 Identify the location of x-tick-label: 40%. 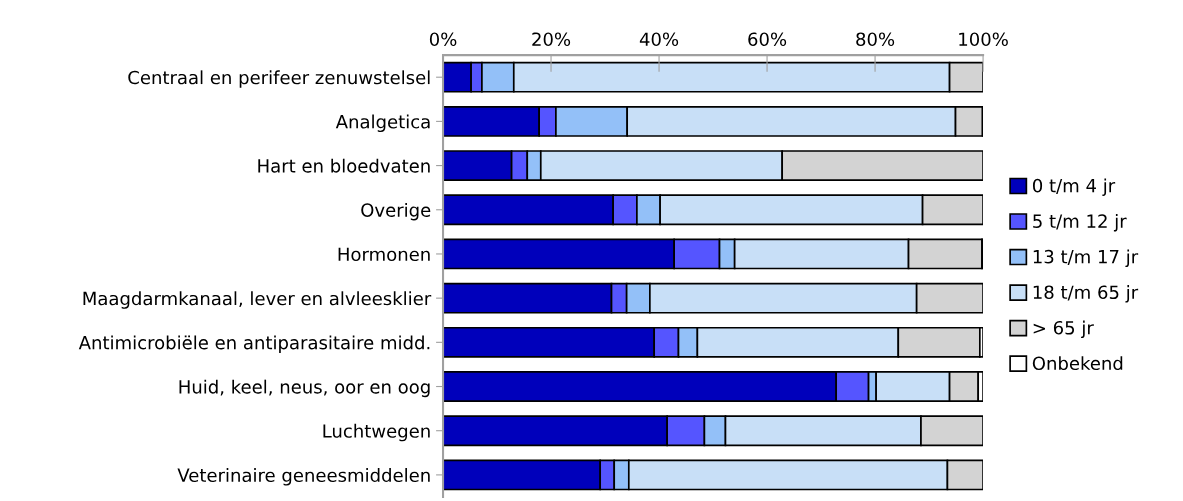
(659, 39).